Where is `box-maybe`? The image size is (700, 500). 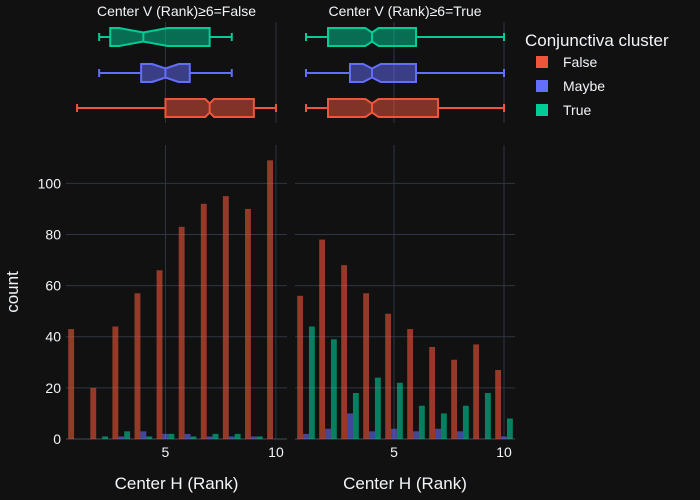 box-maybe is located at coordinates (383, 73).